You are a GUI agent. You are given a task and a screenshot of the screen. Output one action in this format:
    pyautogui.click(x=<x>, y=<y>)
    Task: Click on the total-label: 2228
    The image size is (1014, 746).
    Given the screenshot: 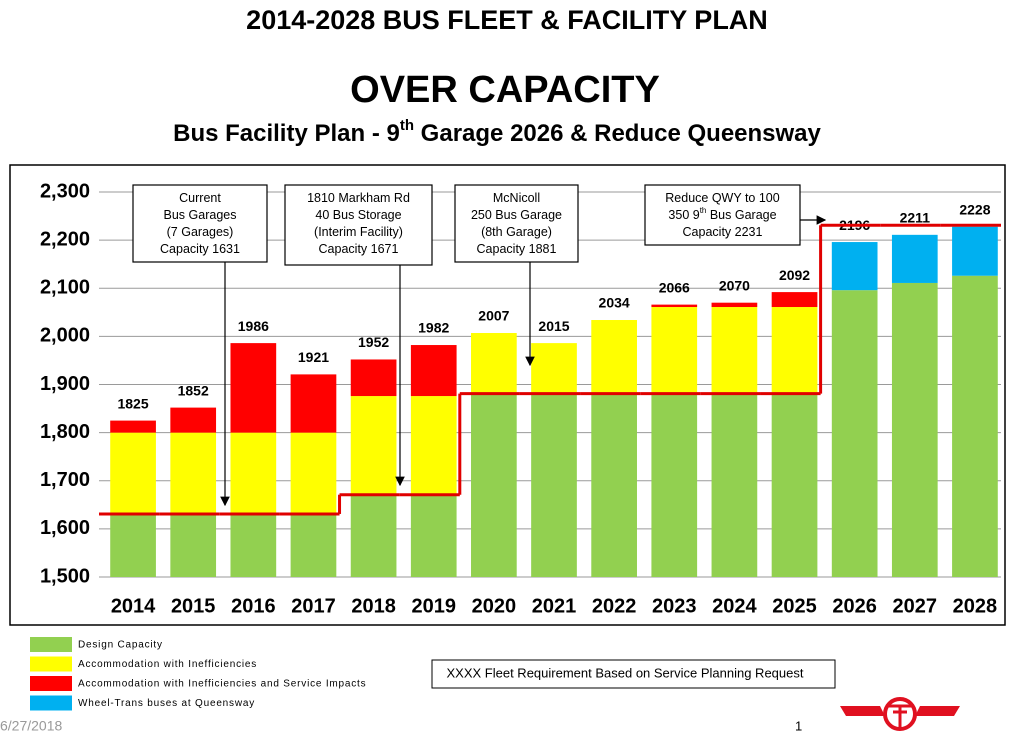 What is the action you would take?
    pyautogui.click(x=974, y=209)
    